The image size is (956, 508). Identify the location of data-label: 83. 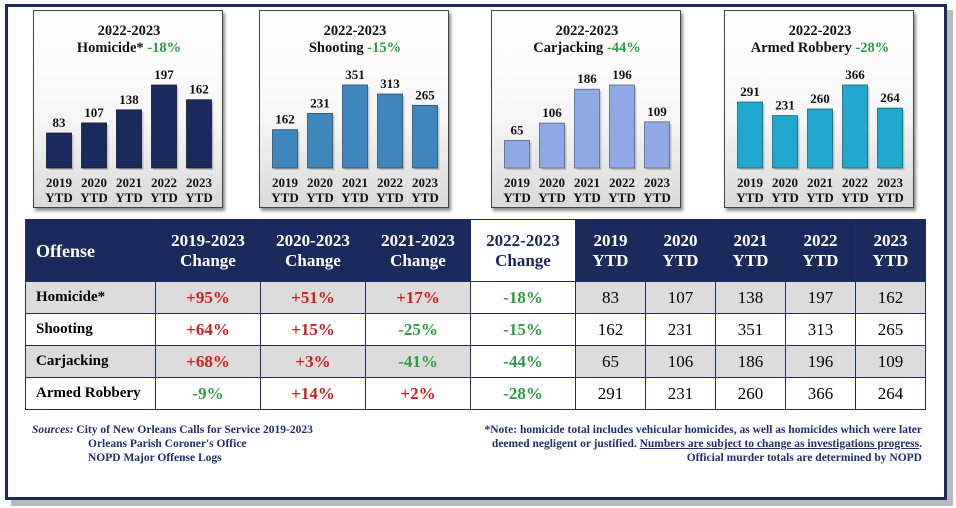
(60, 122).